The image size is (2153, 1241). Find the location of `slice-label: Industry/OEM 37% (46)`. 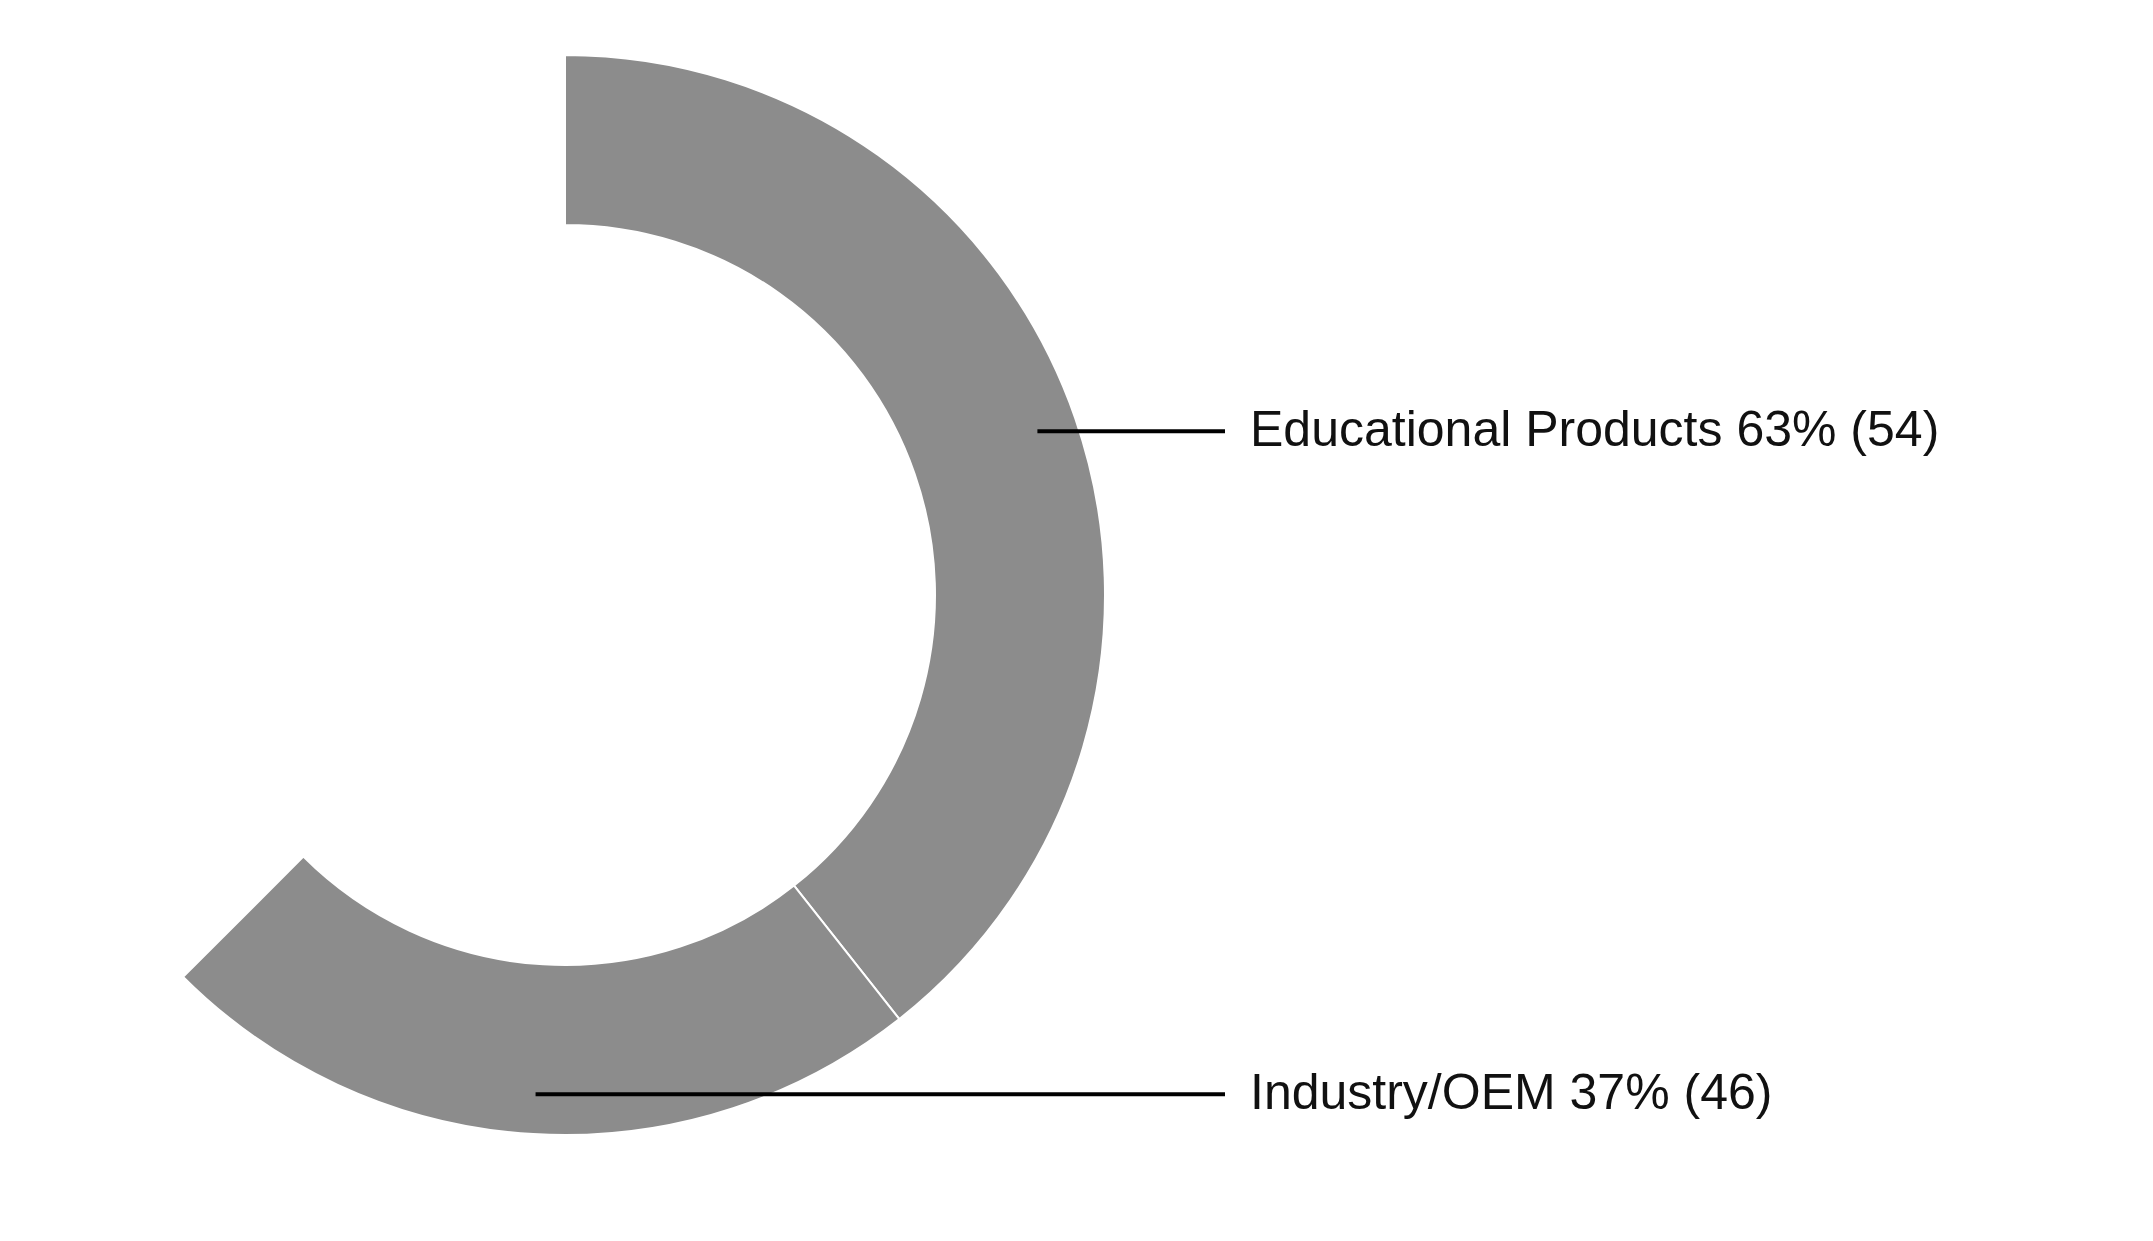

slice-label: Industry/OEM 37% (46) is located at coordinates (1511, 1092).